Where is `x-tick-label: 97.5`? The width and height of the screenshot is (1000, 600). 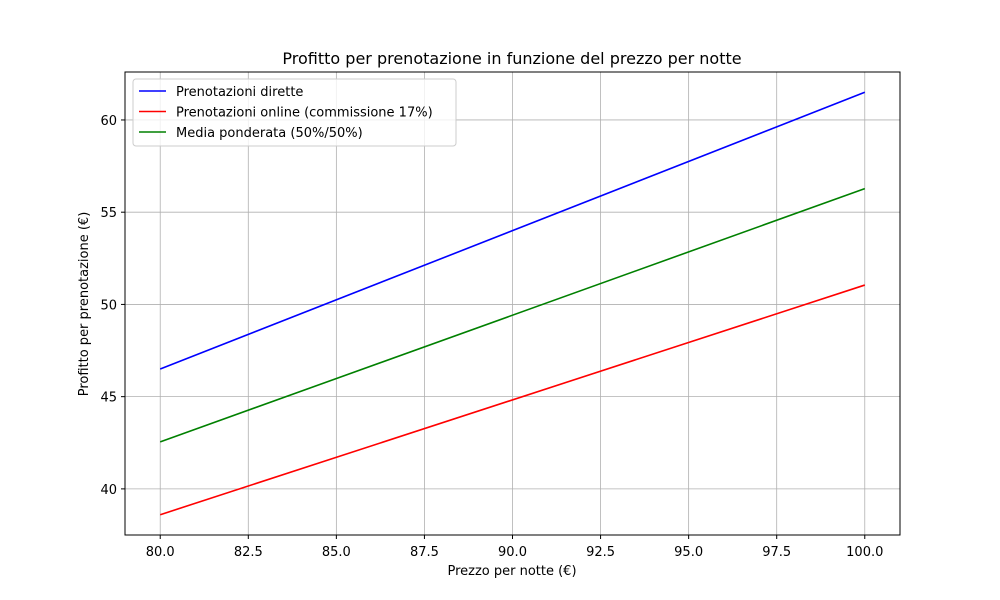
x-tick-label: 97.5 is located at coordinates (776, 552).